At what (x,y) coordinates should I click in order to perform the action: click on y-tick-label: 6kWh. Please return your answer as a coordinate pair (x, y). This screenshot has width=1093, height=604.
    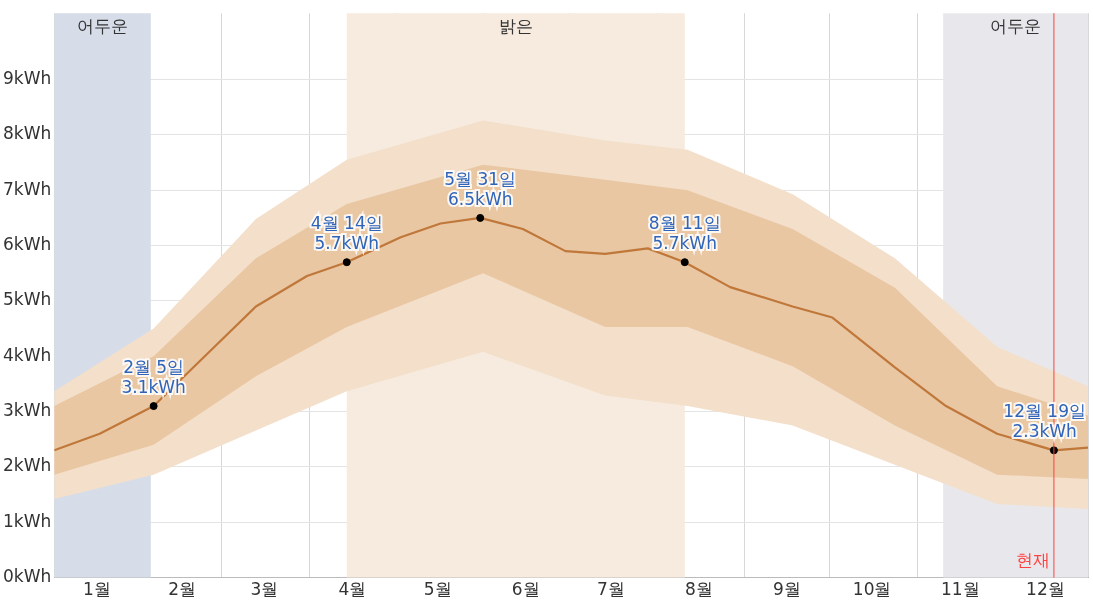
    Looking at the image, I should click on (27, 244).